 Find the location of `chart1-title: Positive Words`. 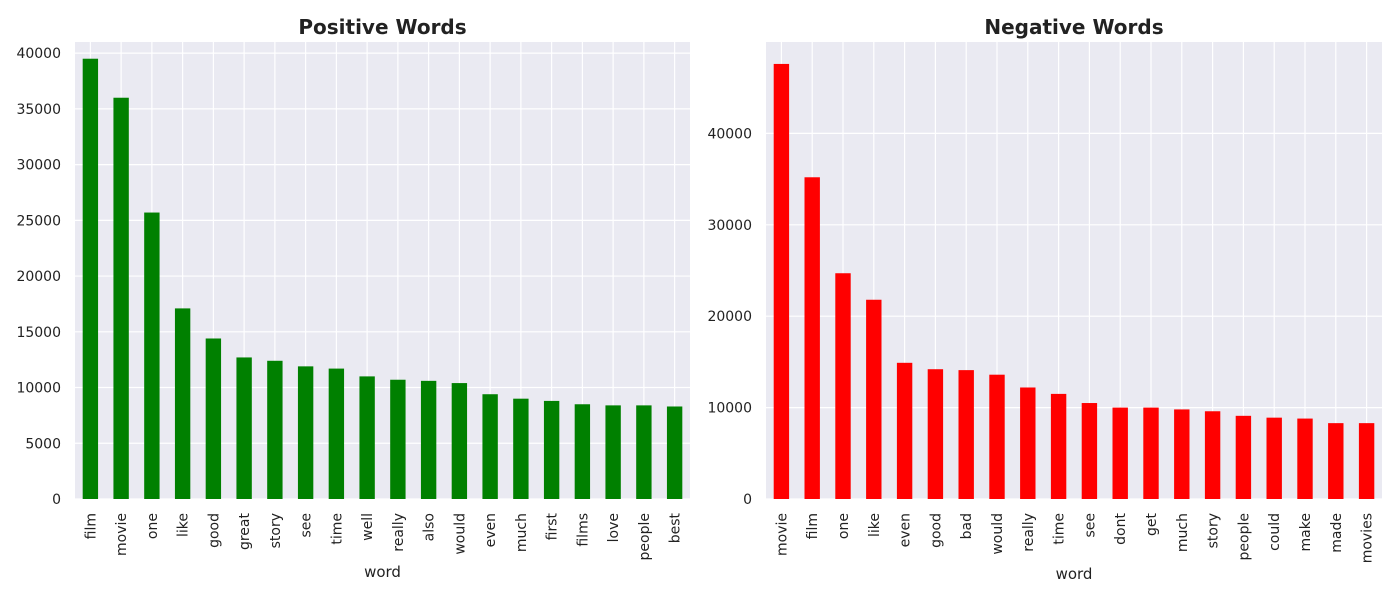

chart1-title: Positive Words is located at coordinates (382, 27).